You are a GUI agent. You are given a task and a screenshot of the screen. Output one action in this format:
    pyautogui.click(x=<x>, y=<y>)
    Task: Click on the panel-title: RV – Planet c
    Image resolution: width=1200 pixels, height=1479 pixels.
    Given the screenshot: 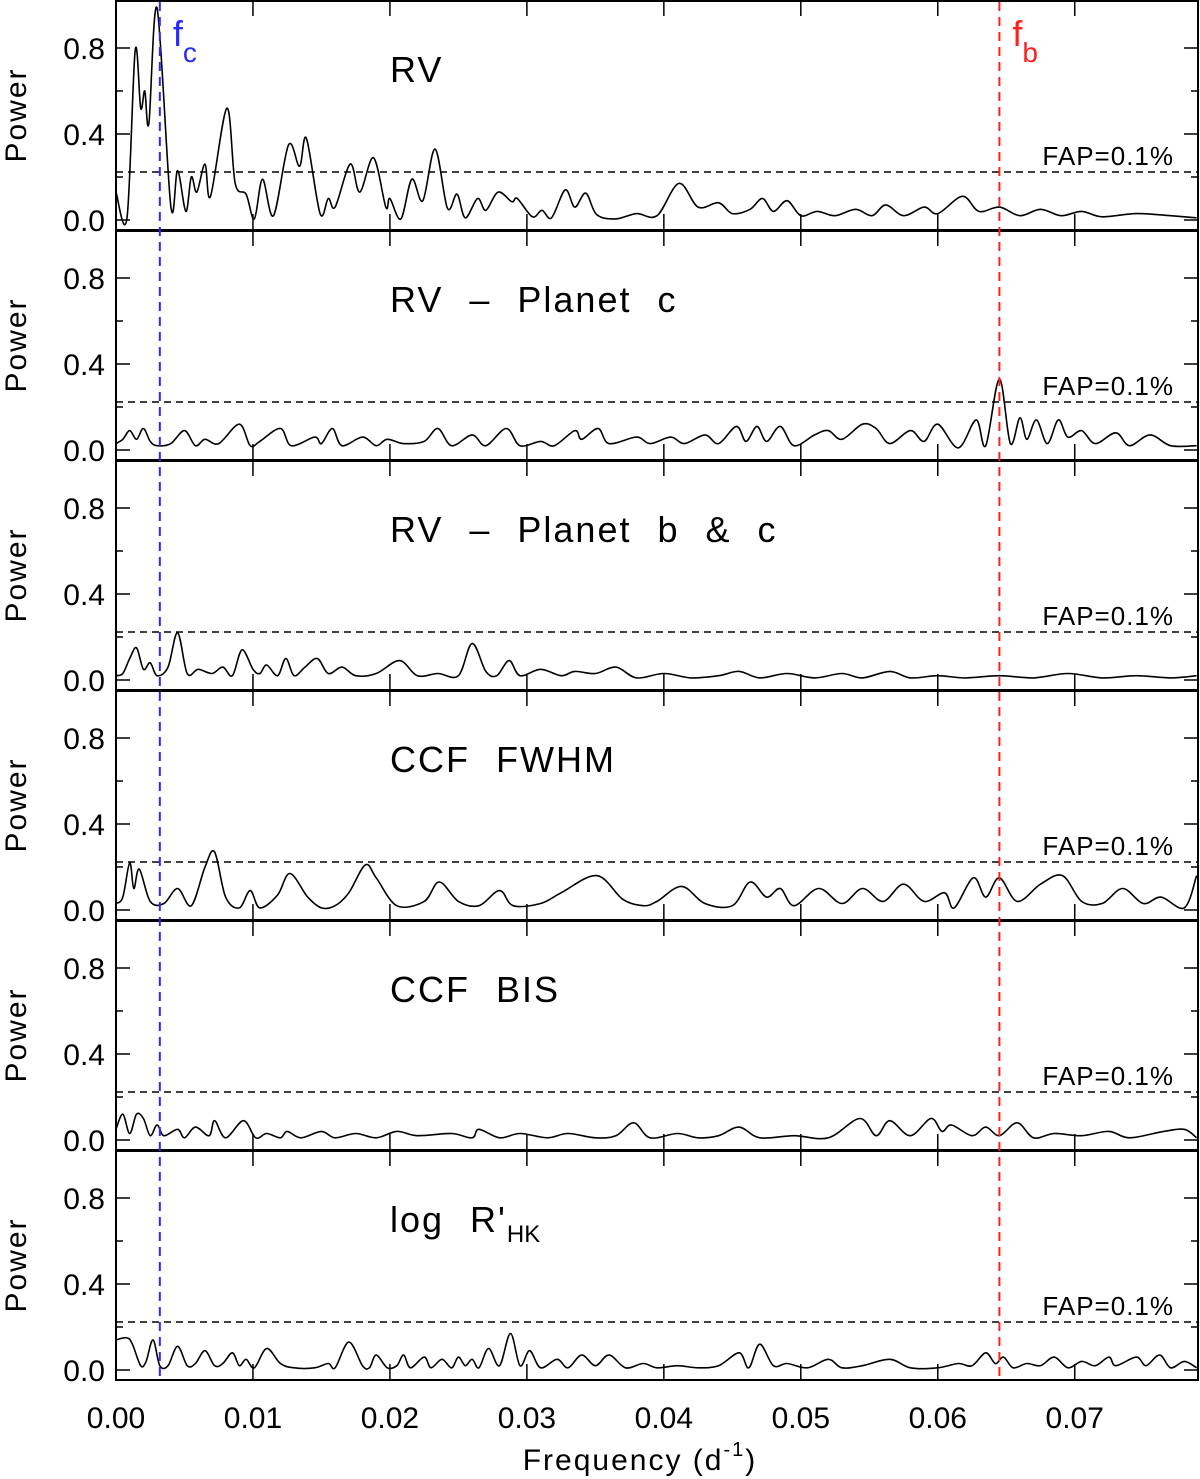 What is the action you would take?
    pyautogui.click(x=533, y=299)
    